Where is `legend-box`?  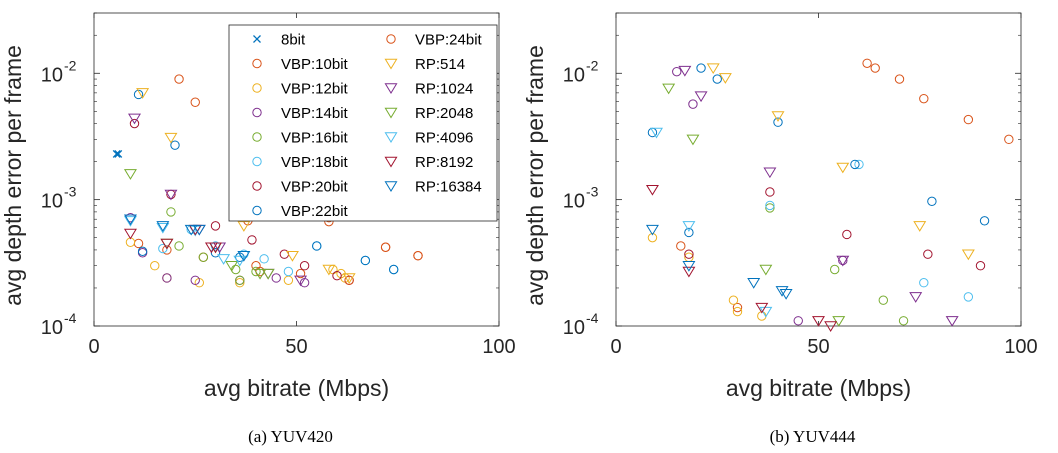 legend-box is located at coordinates (363, 123).